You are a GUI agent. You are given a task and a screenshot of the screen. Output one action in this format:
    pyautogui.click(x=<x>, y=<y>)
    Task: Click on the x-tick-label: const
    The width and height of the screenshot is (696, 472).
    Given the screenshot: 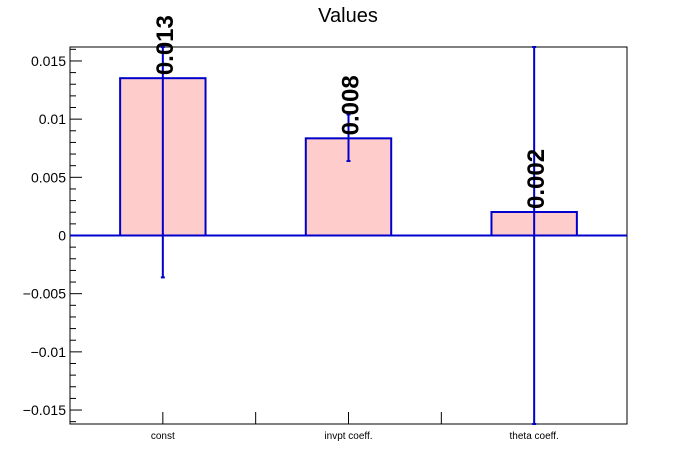 What is the action you would take?
    pyautogui.click(x=163, y=436)
    